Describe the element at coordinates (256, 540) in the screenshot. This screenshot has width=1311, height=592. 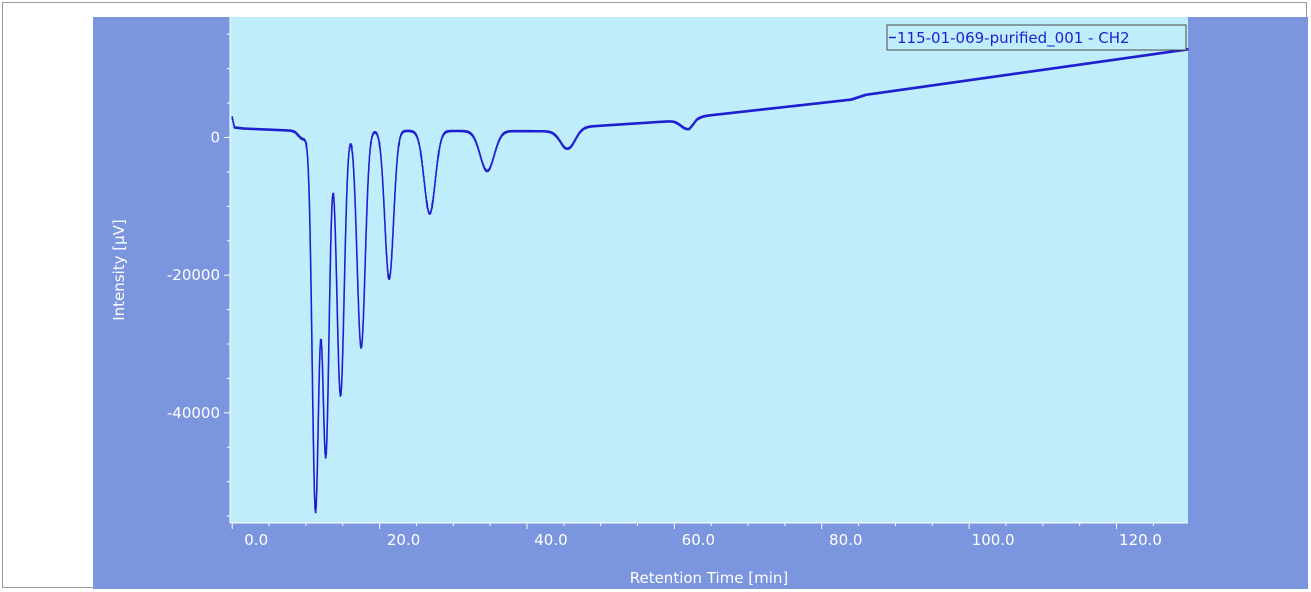
I see `x-tick-label: 0.0` at that location.